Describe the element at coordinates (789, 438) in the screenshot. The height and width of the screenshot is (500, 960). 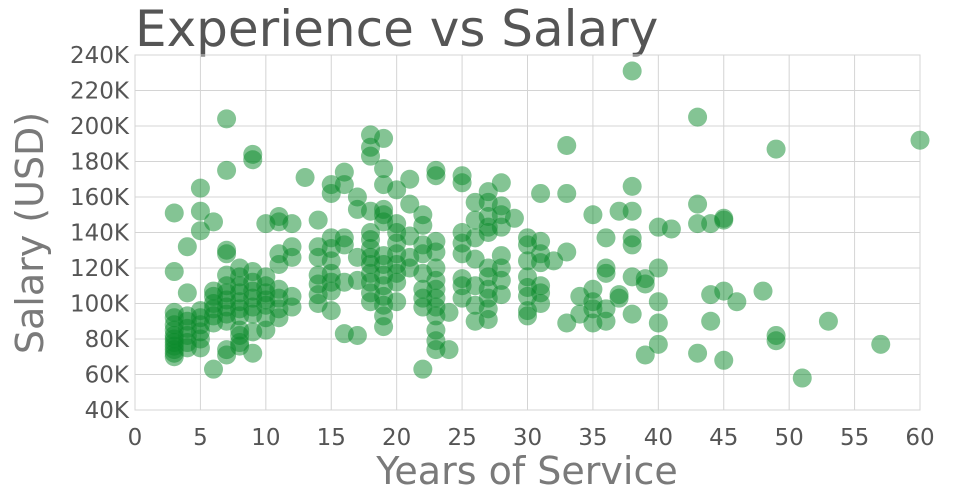
I see `x-tick-label: 50` at that location.